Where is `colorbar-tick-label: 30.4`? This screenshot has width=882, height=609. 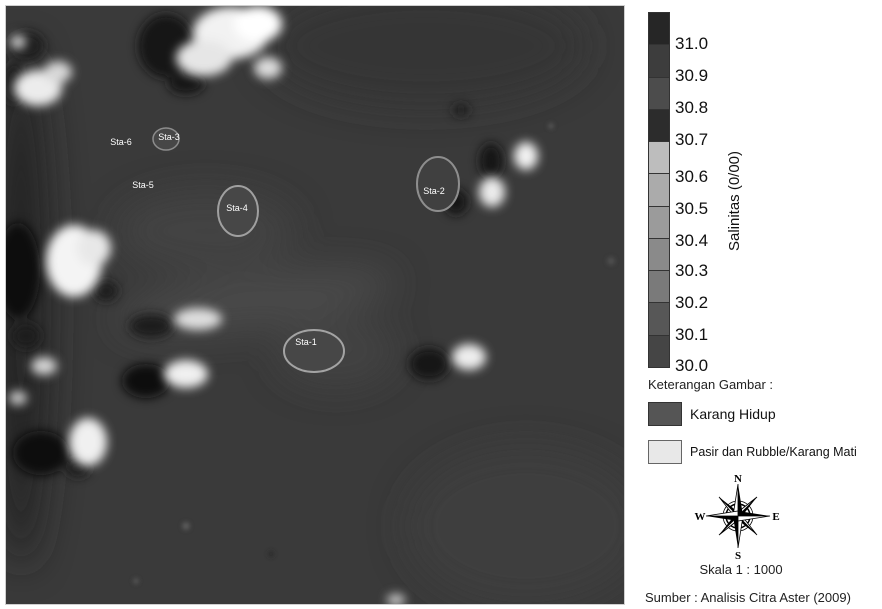 colorbar-tick-label: 30.4 is located at coordinates (692, 240).